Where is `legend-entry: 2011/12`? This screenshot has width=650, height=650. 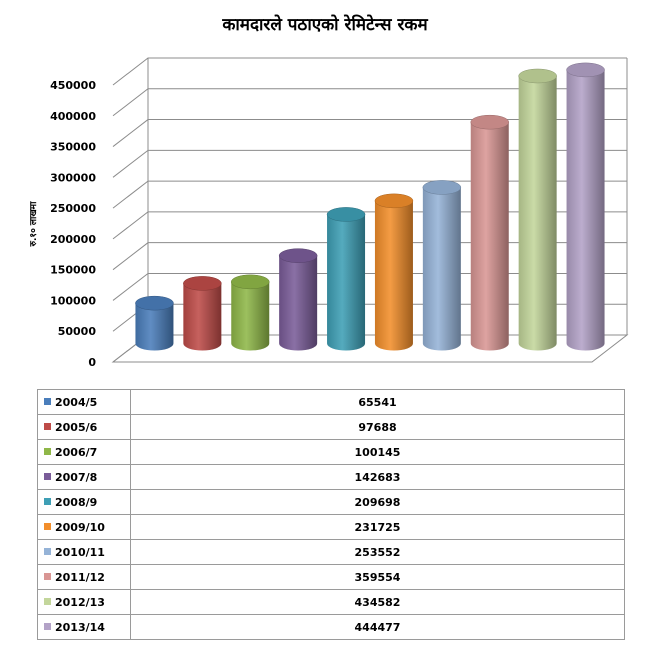
legend-entry: 2011/12 is located at coordinates (84, 577).